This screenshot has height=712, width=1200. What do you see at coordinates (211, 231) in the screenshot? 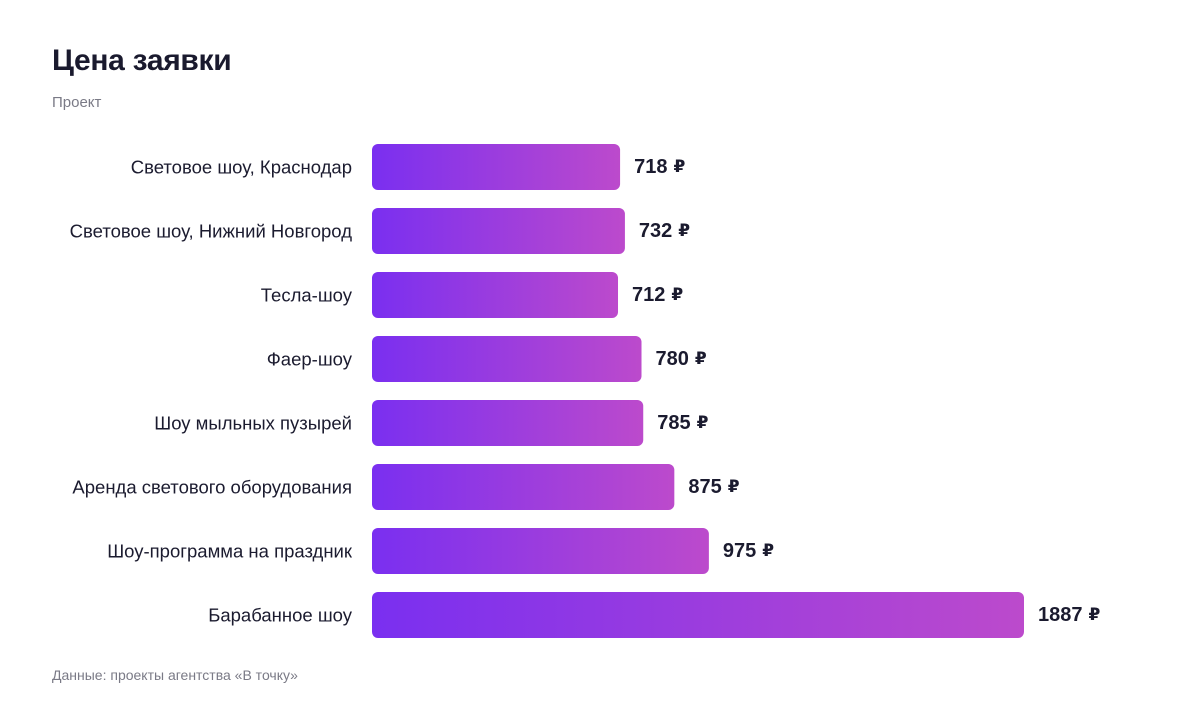
I see `category-label: Световое шоу, Нижний Новгород` at bounding box center [211, 231].